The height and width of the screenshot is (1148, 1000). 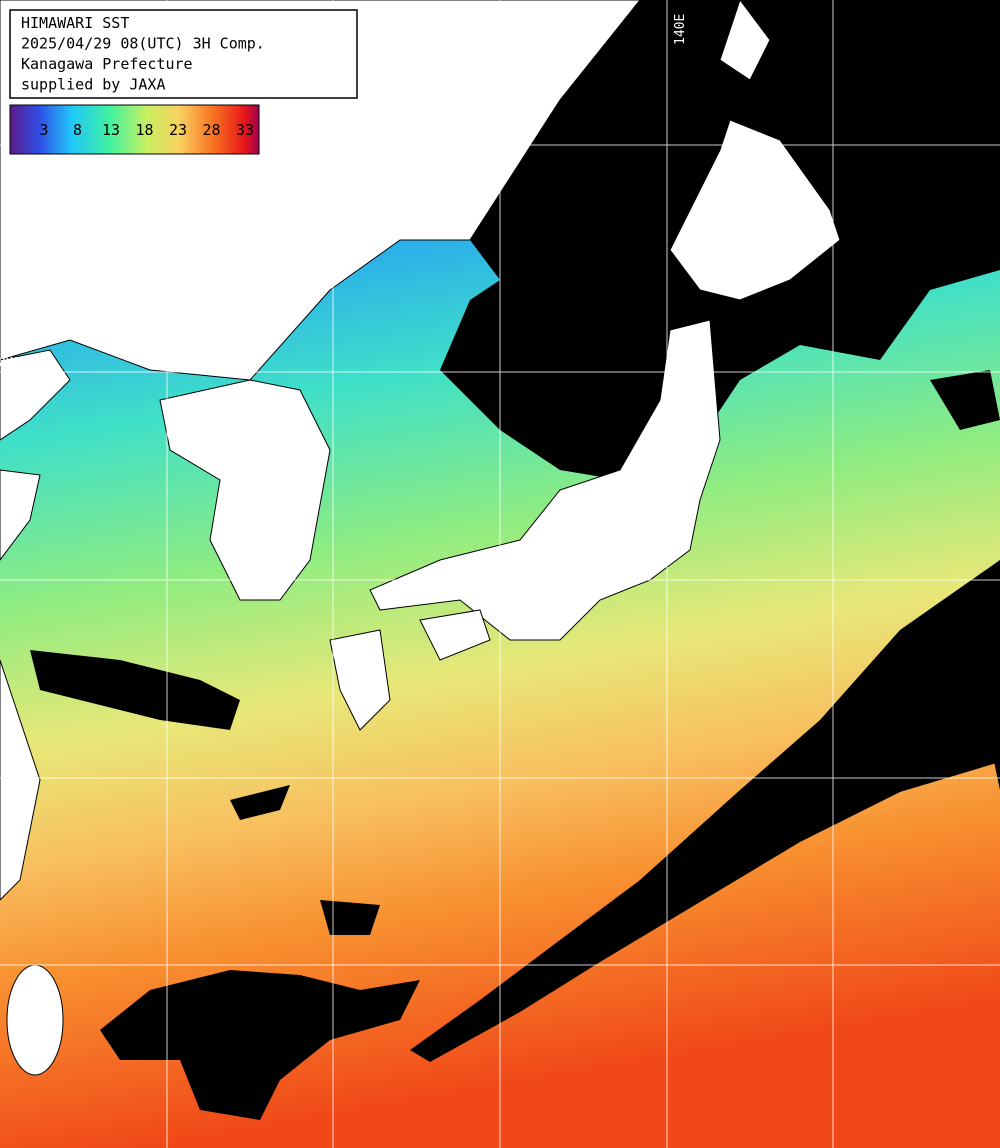 What do you see at coordinates (75, 23) in the screenshot?
I see `header-line: HIMAWARI SST` at bounding box center [75, 23].